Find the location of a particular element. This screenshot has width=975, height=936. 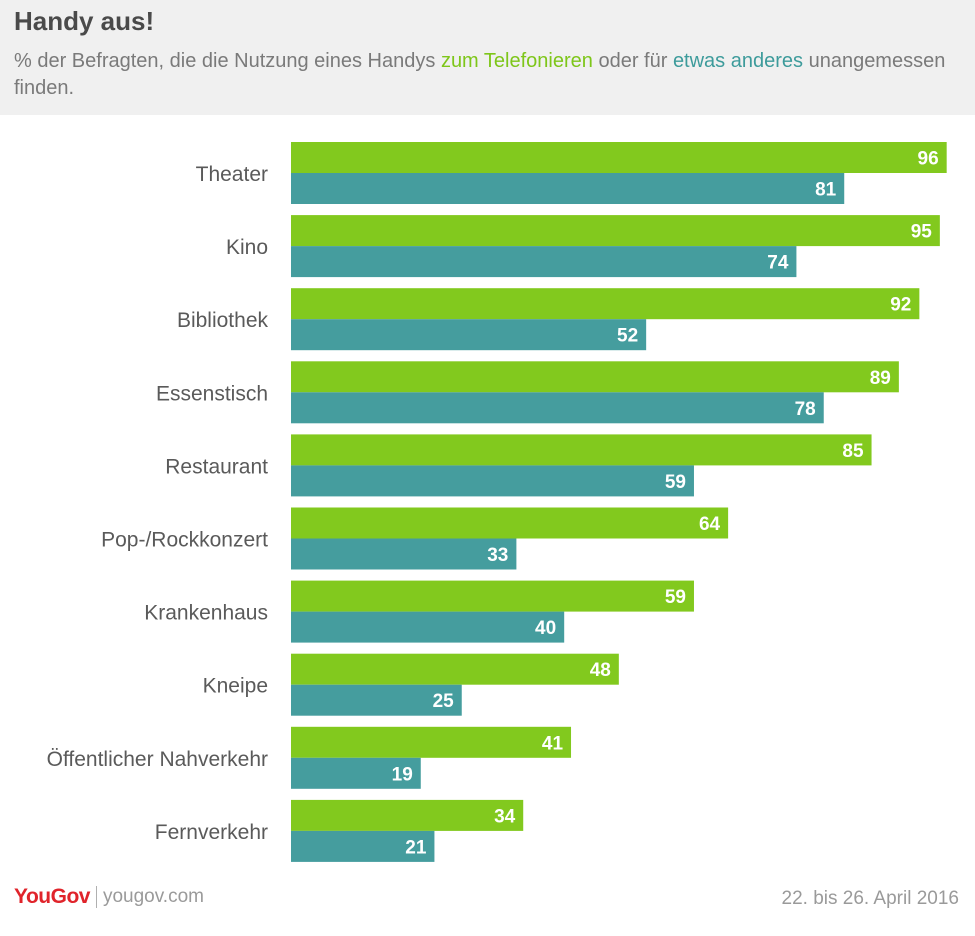

bar-value-label: 48 is located at coordinates (600, 670).